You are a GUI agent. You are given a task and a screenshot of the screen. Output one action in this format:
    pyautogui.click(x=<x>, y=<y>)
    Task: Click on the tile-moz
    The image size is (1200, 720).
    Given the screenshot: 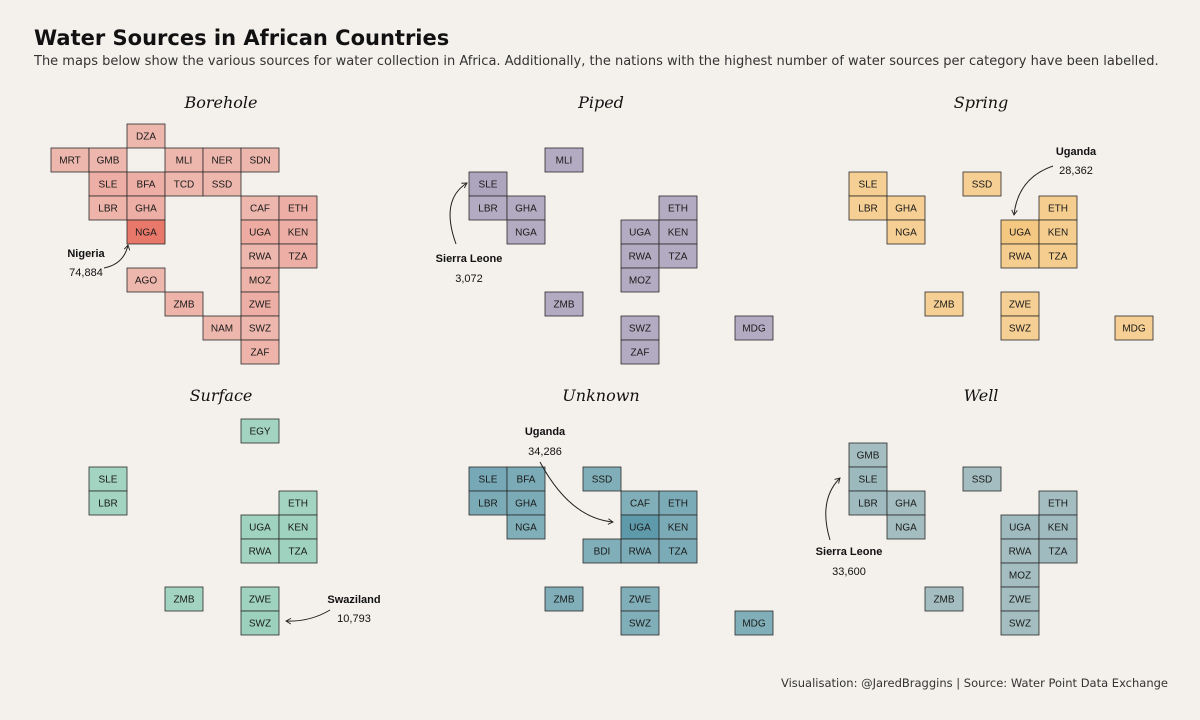 What is the action you would take?
    pyautogui.click(x=1020, y=575)
    